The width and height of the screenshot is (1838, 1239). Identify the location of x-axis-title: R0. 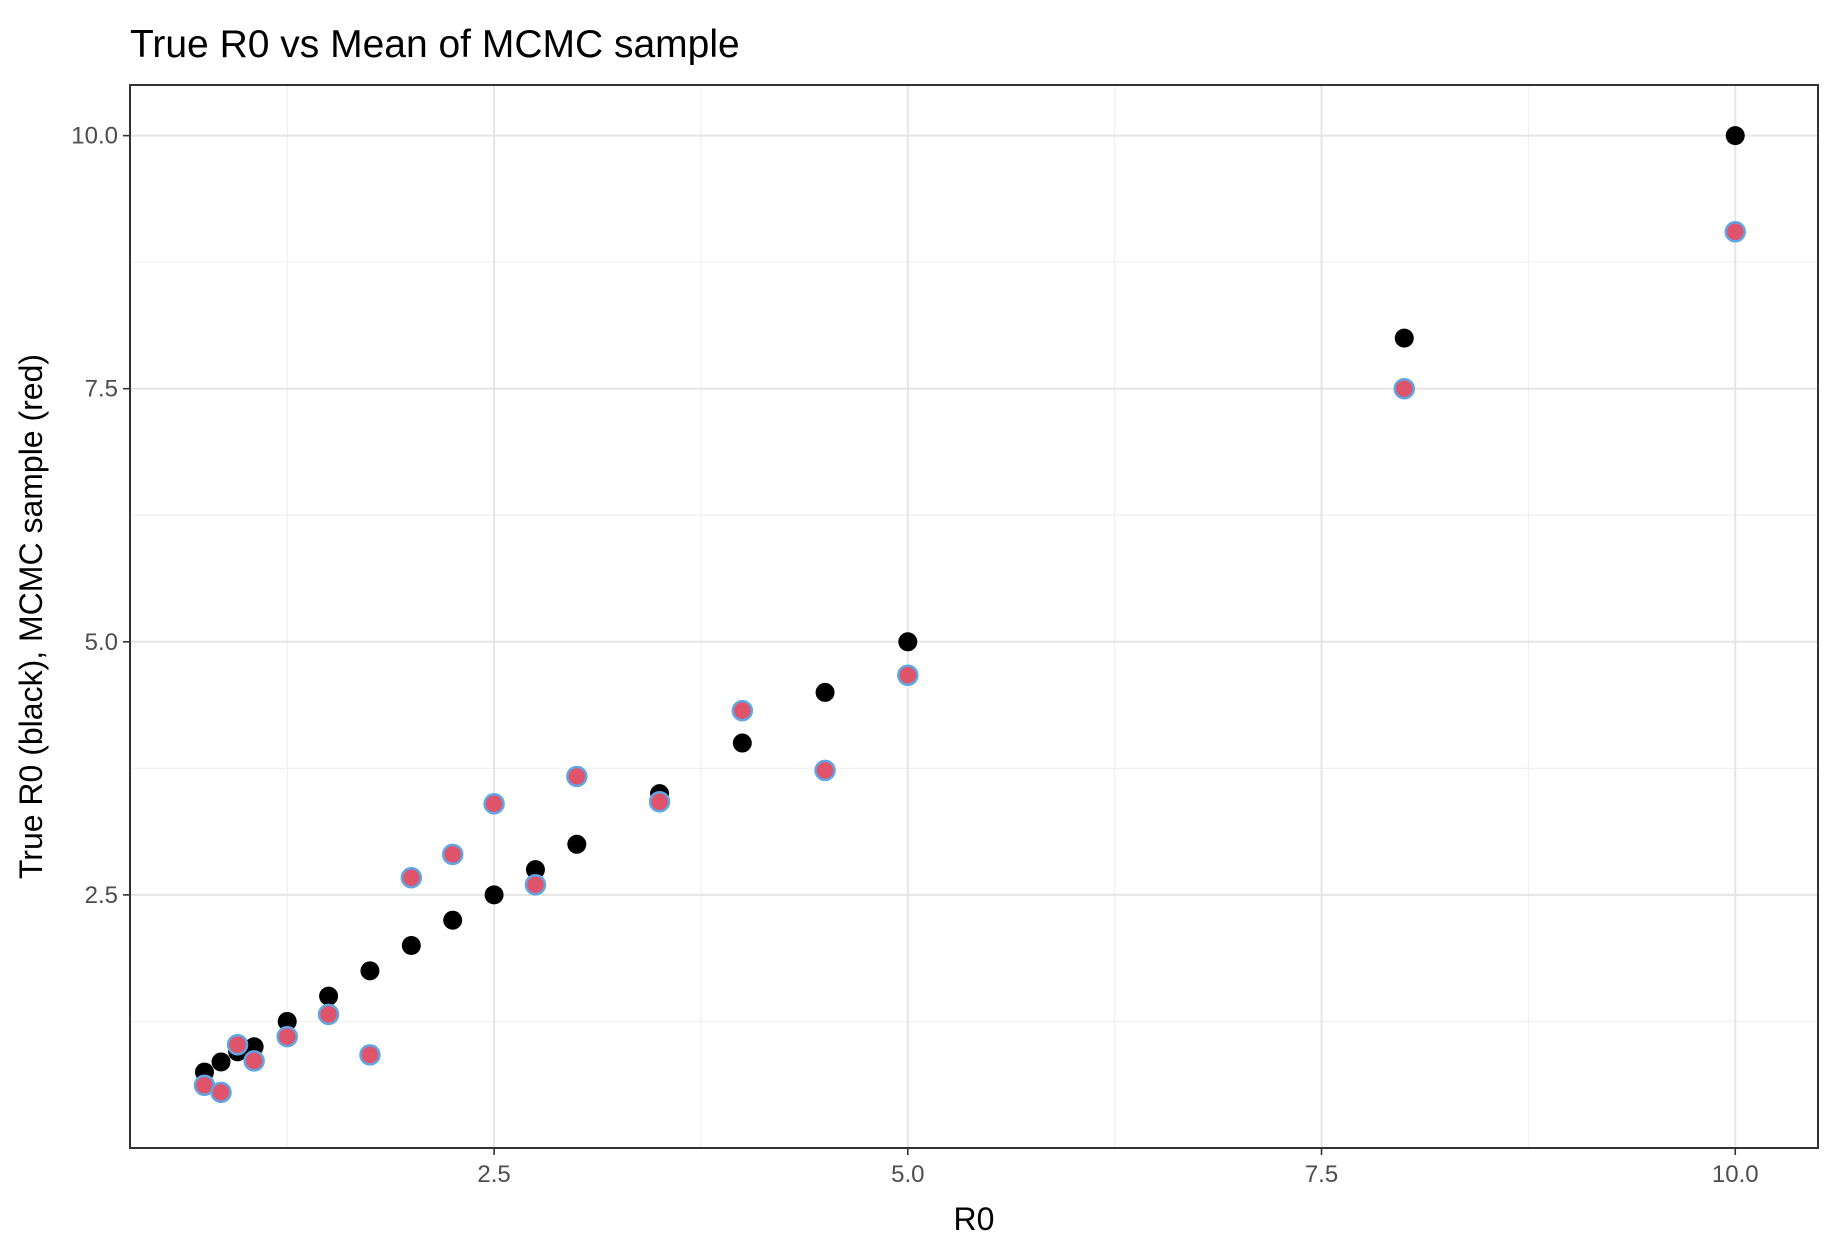
(974, 1219).